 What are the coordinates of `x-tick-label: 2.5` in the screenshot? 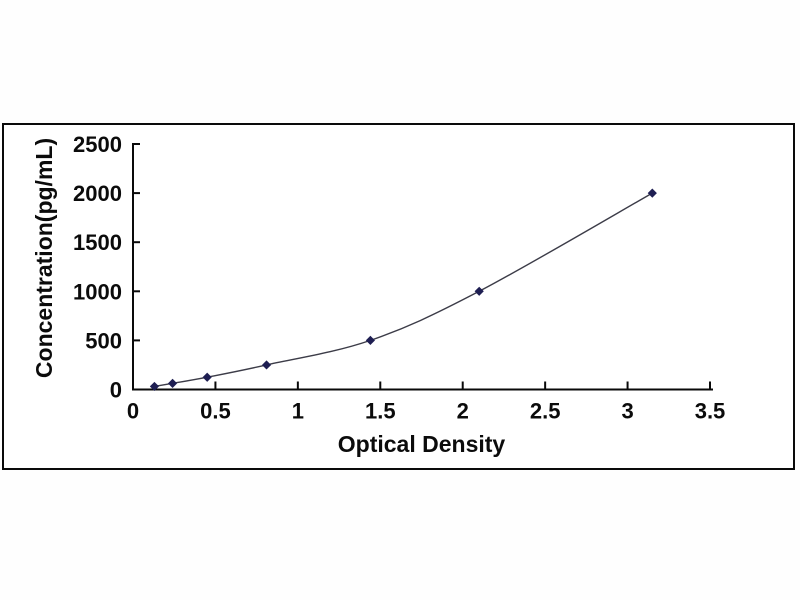 It's located at (545, 411).